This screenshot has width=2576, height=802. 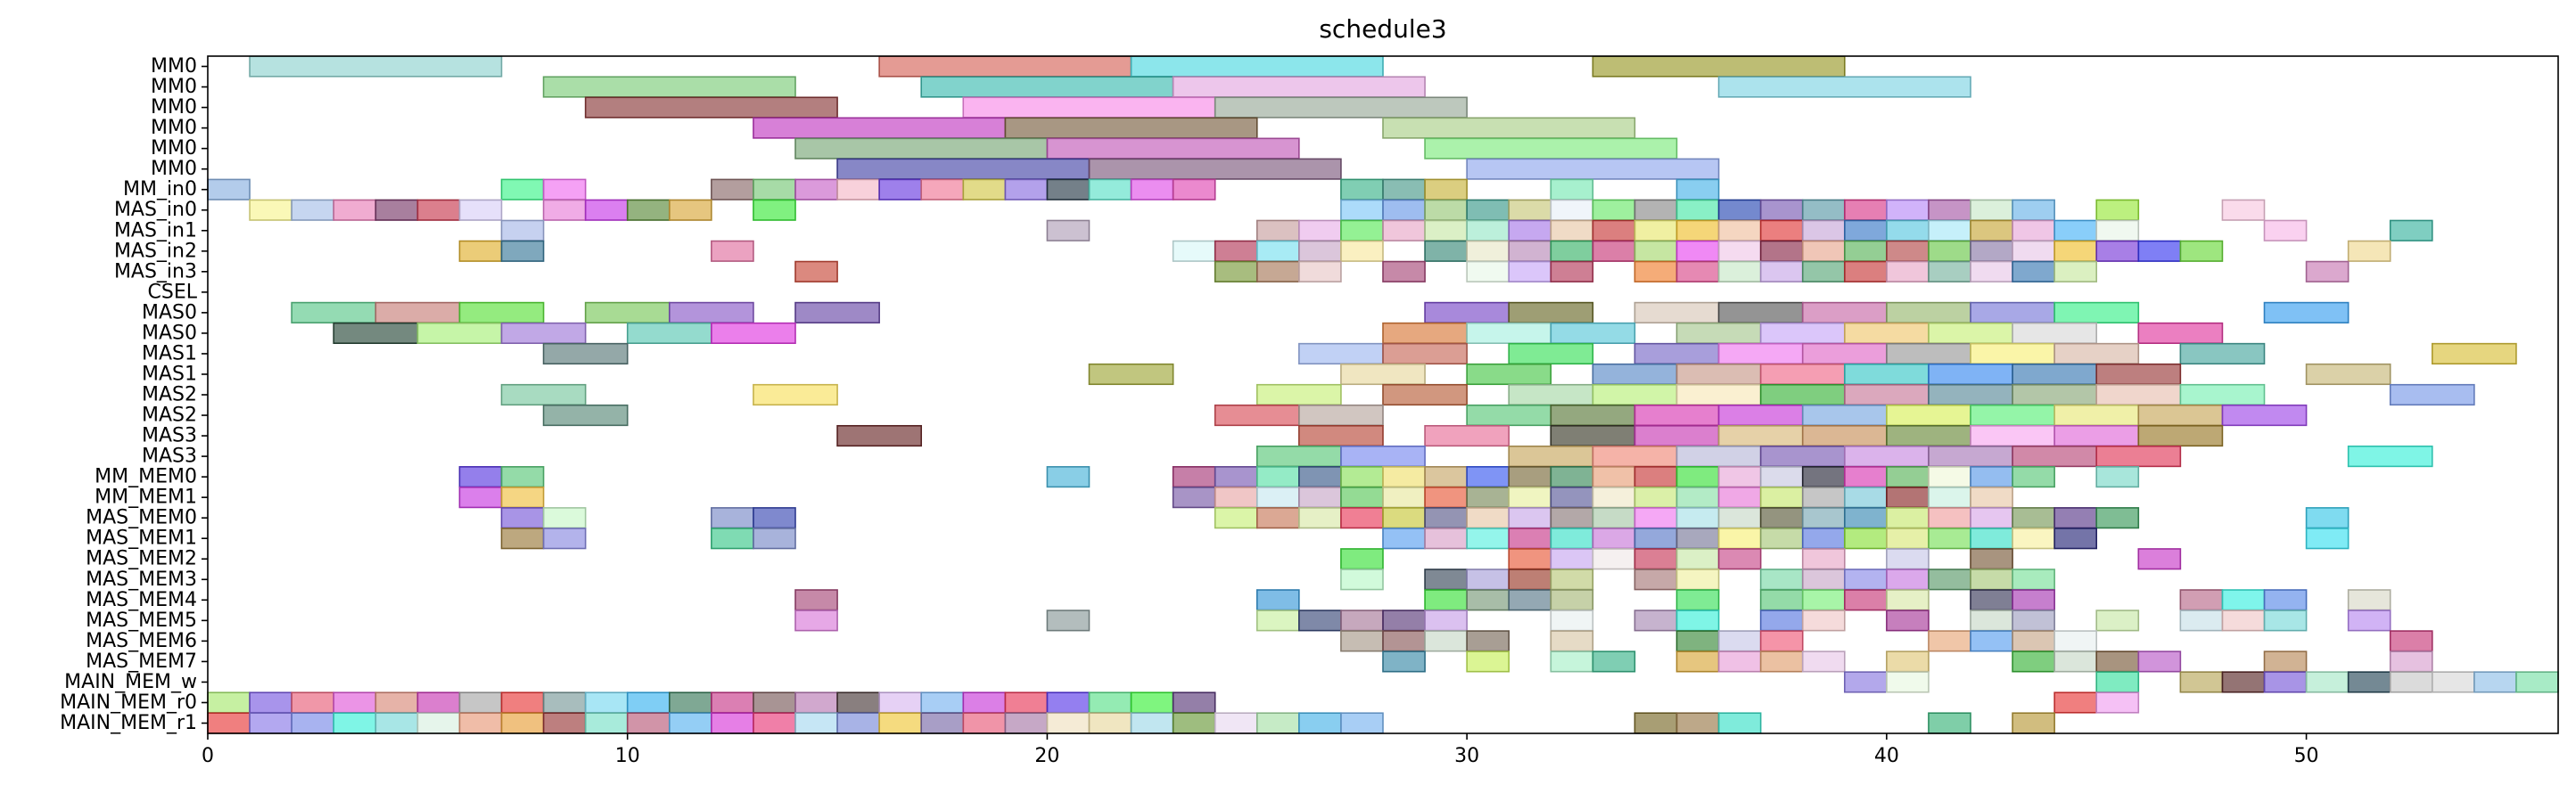 What do you see at coordinates (1382, 29) in the screenshot?
I see `chart-title: schedule3` at bounding box center [1382, 29].